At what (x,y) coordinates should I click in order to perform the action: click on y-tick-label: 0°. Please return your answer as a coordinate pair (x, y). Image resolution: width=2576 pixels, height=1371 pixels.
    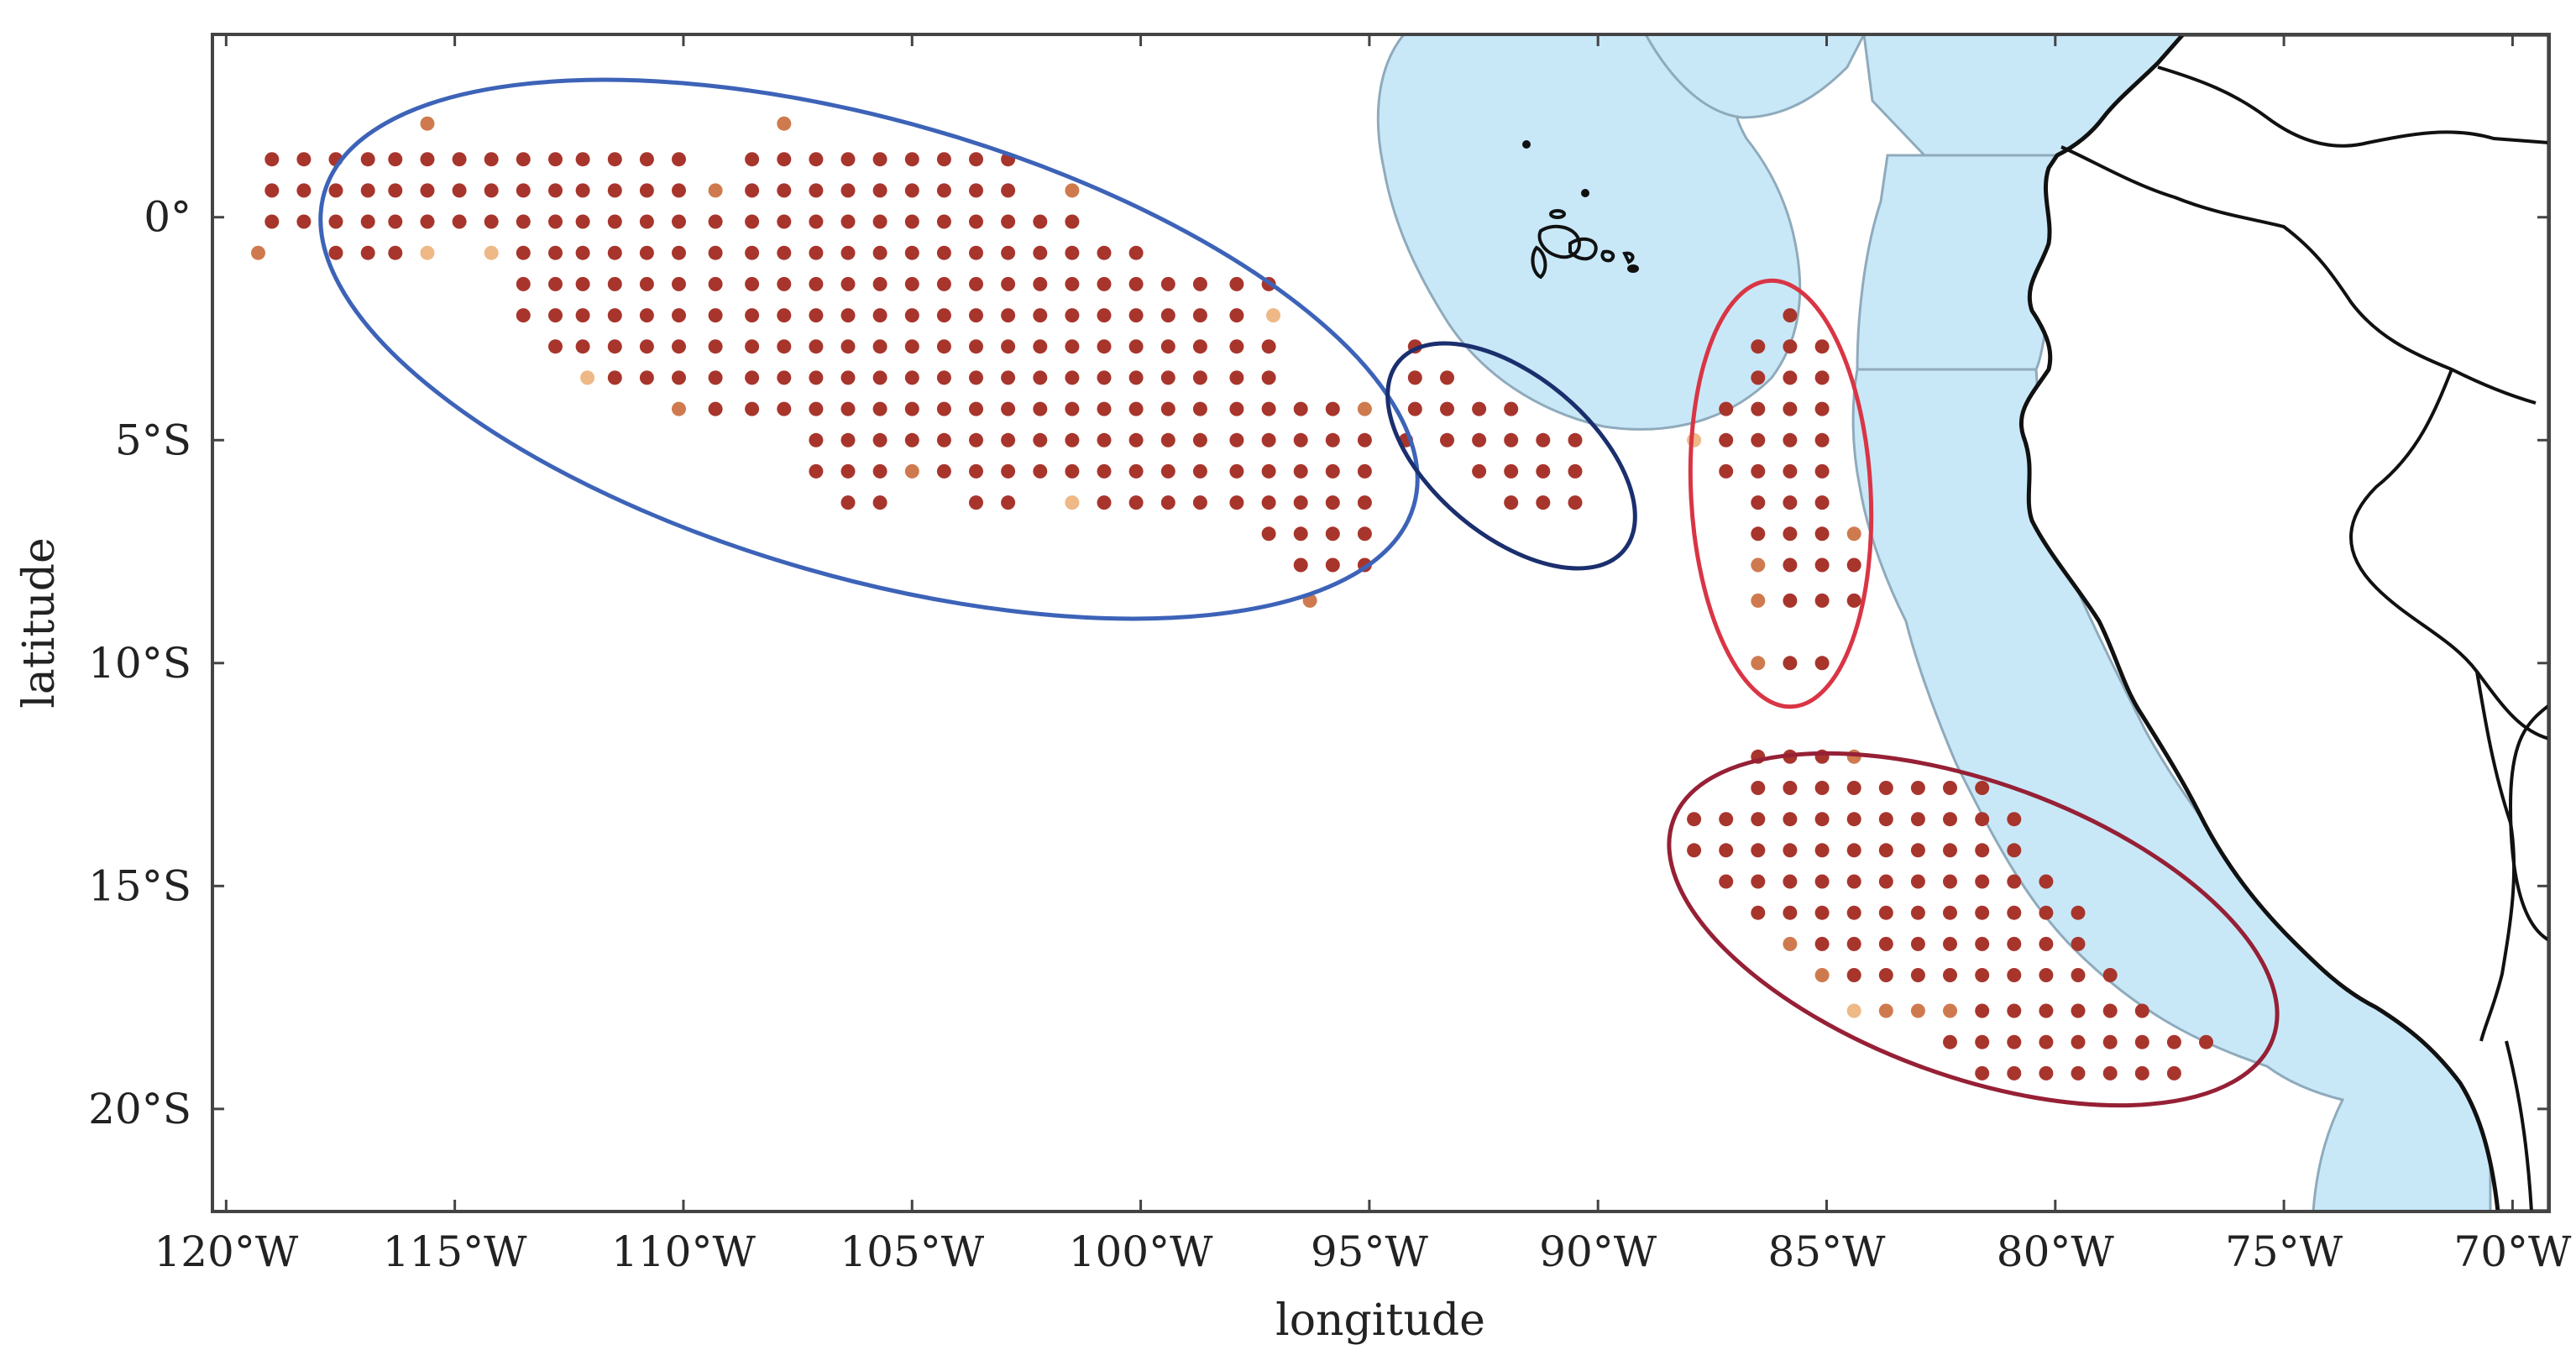
    Looking at the image, I should click on (167, 217).